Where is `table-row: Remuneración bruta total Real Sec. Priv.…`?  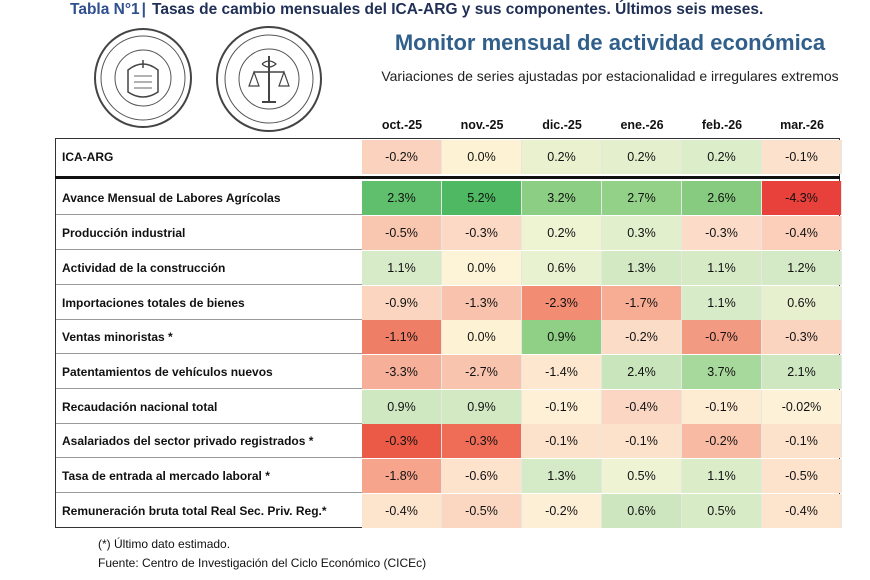
table-row: Remuneración bruta total Real Sec. Priv.… is located at coordinates (449, 511).